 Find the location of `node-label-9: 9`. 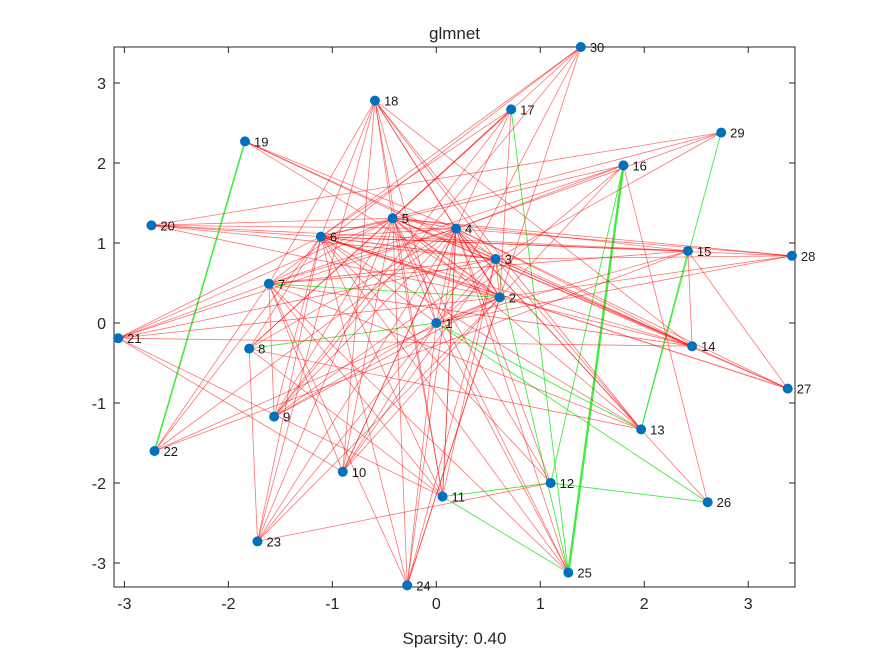

node-label-9: 9 is located at coordinates (286, 417).